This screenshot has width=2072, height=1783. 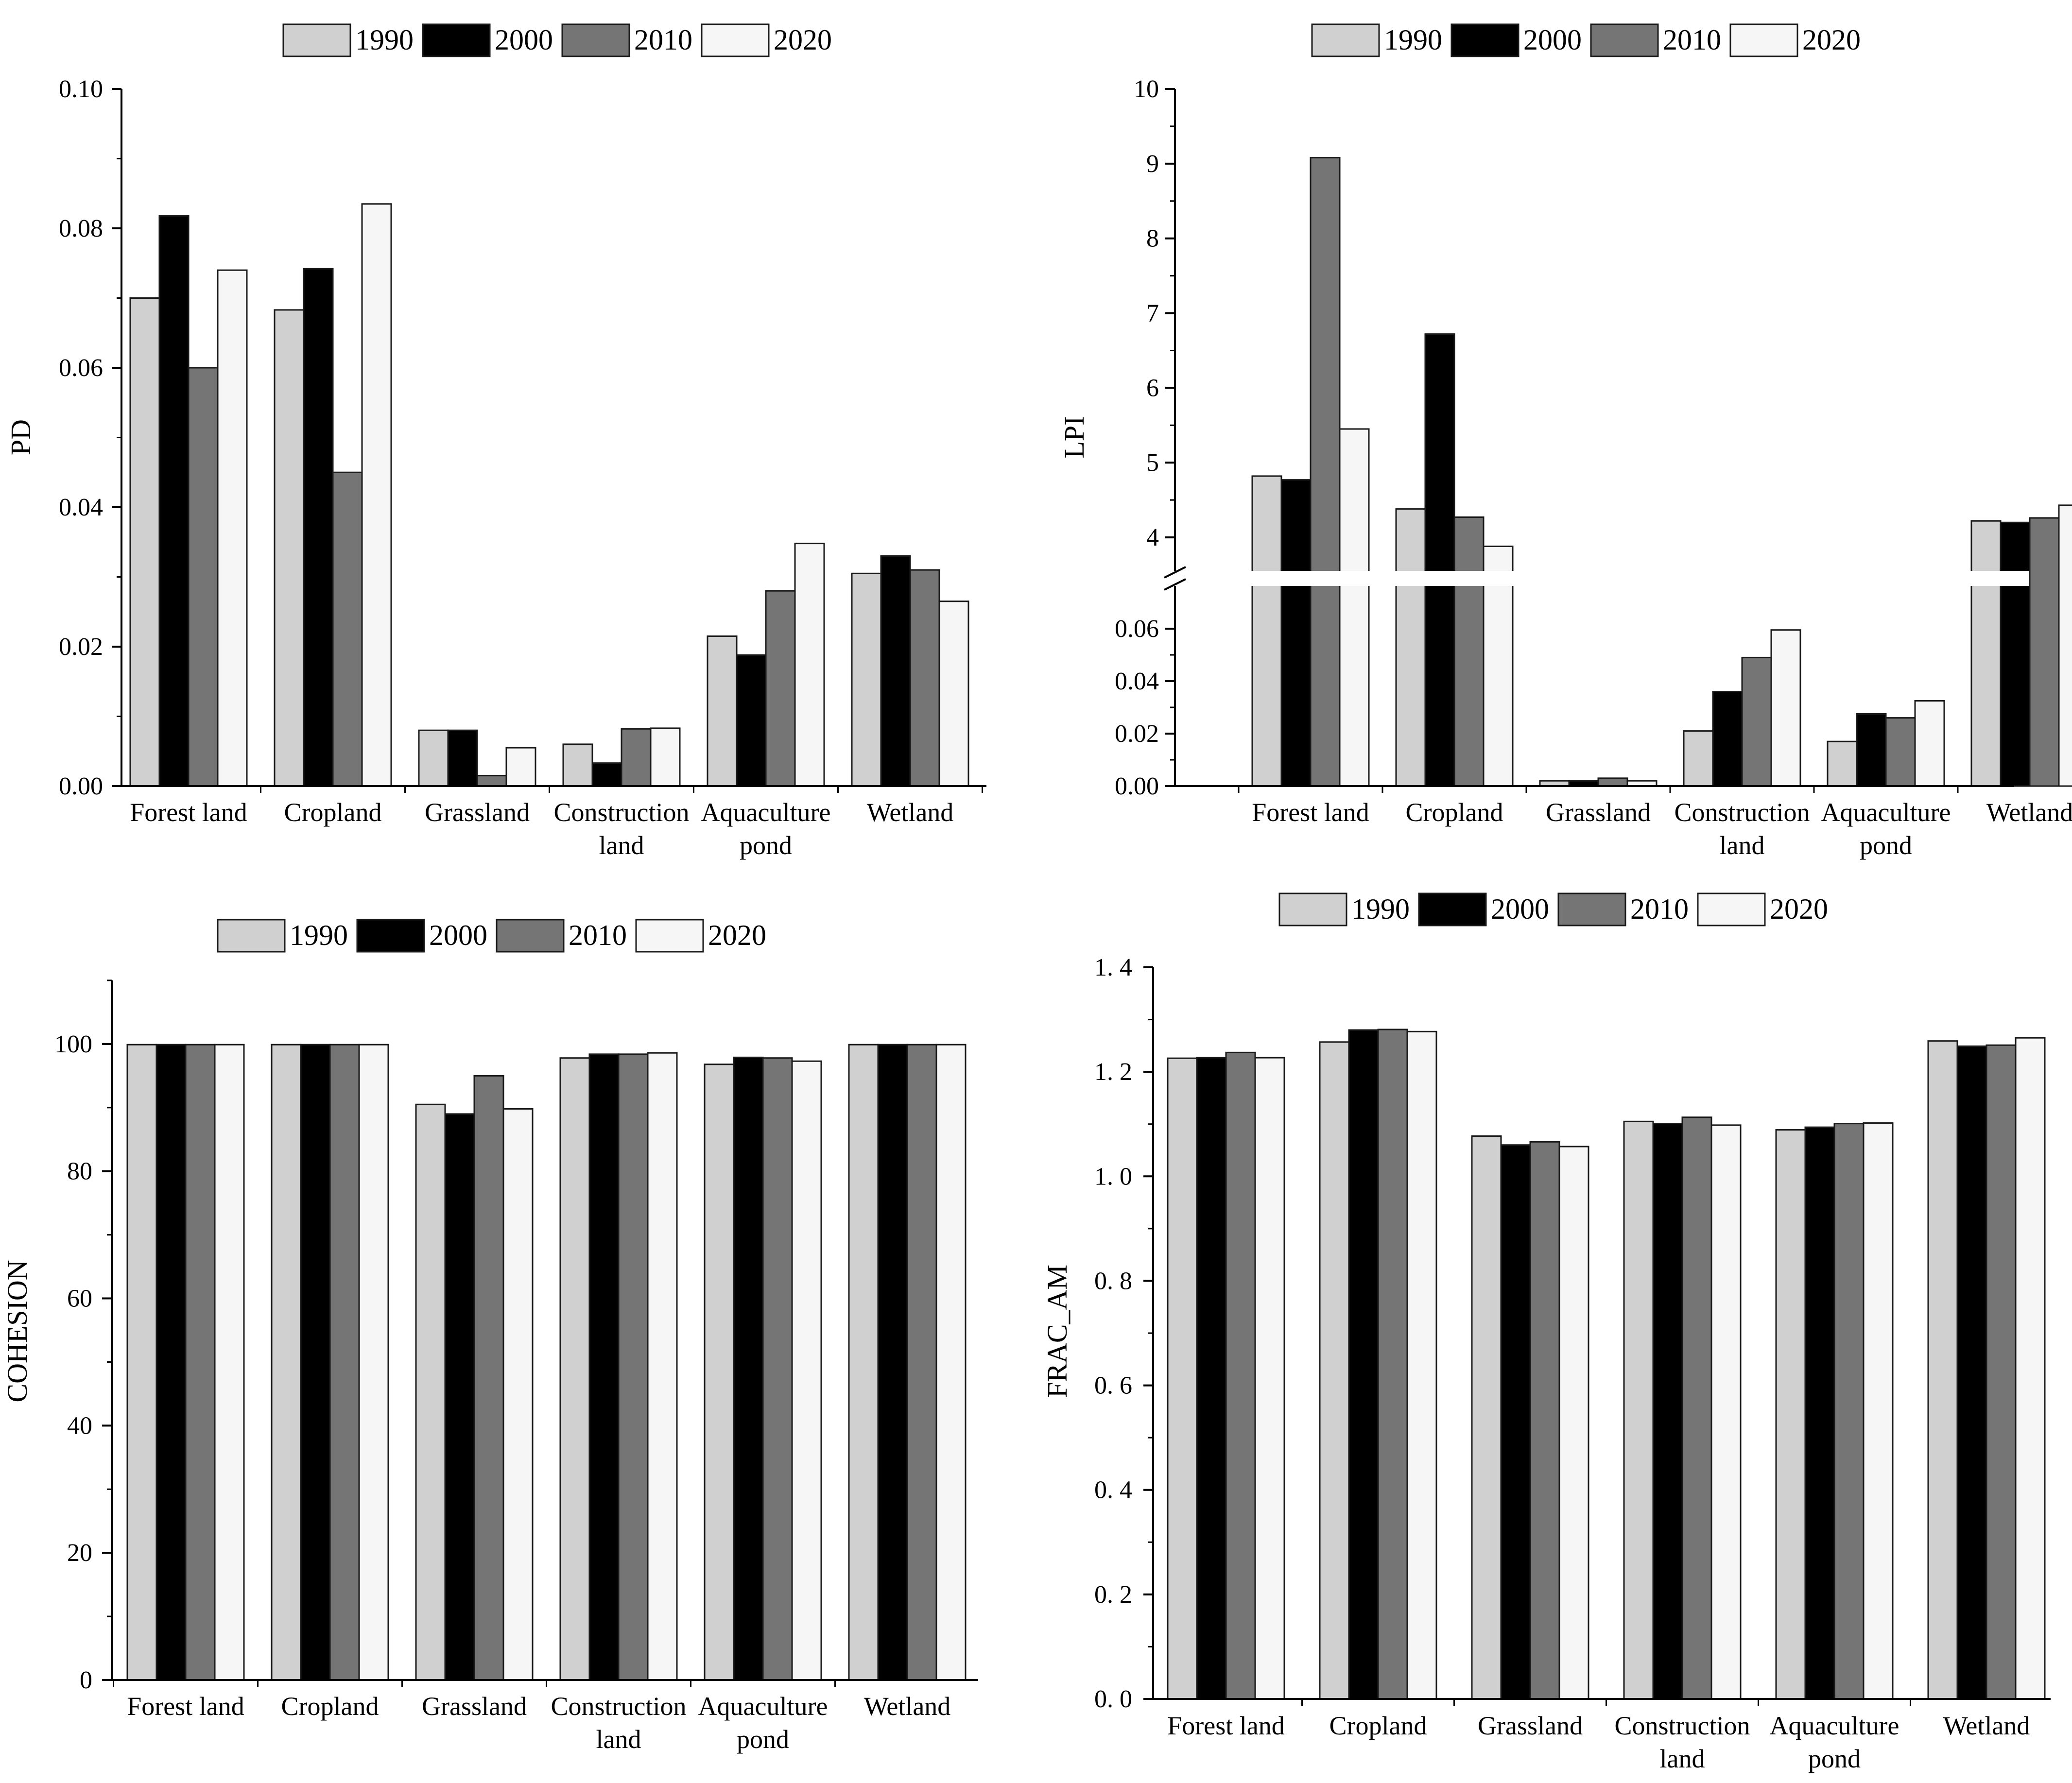 I want to click on y-tick-label: 0. 2, so click(x=1113, y=1595).